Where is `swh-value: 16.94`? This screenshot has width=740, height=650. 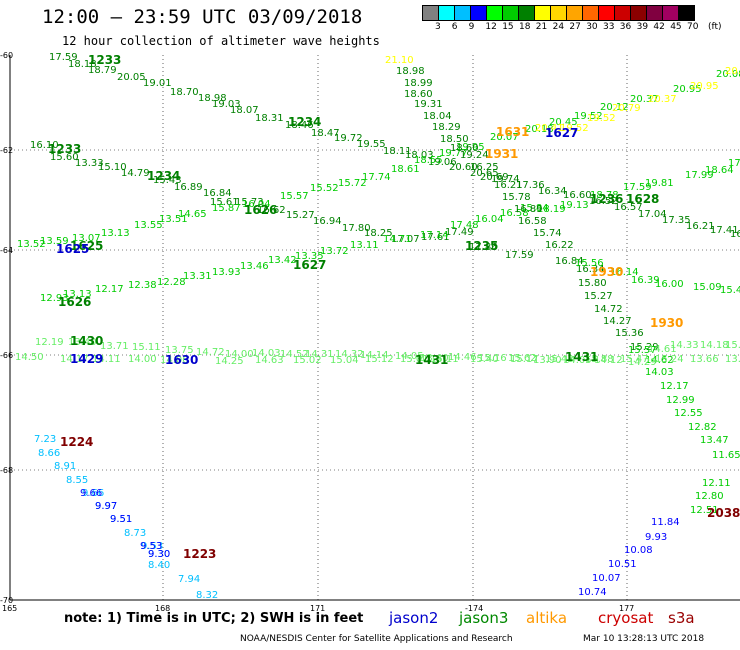 swh-value: 16.94 is located at coordinates (327, 221).